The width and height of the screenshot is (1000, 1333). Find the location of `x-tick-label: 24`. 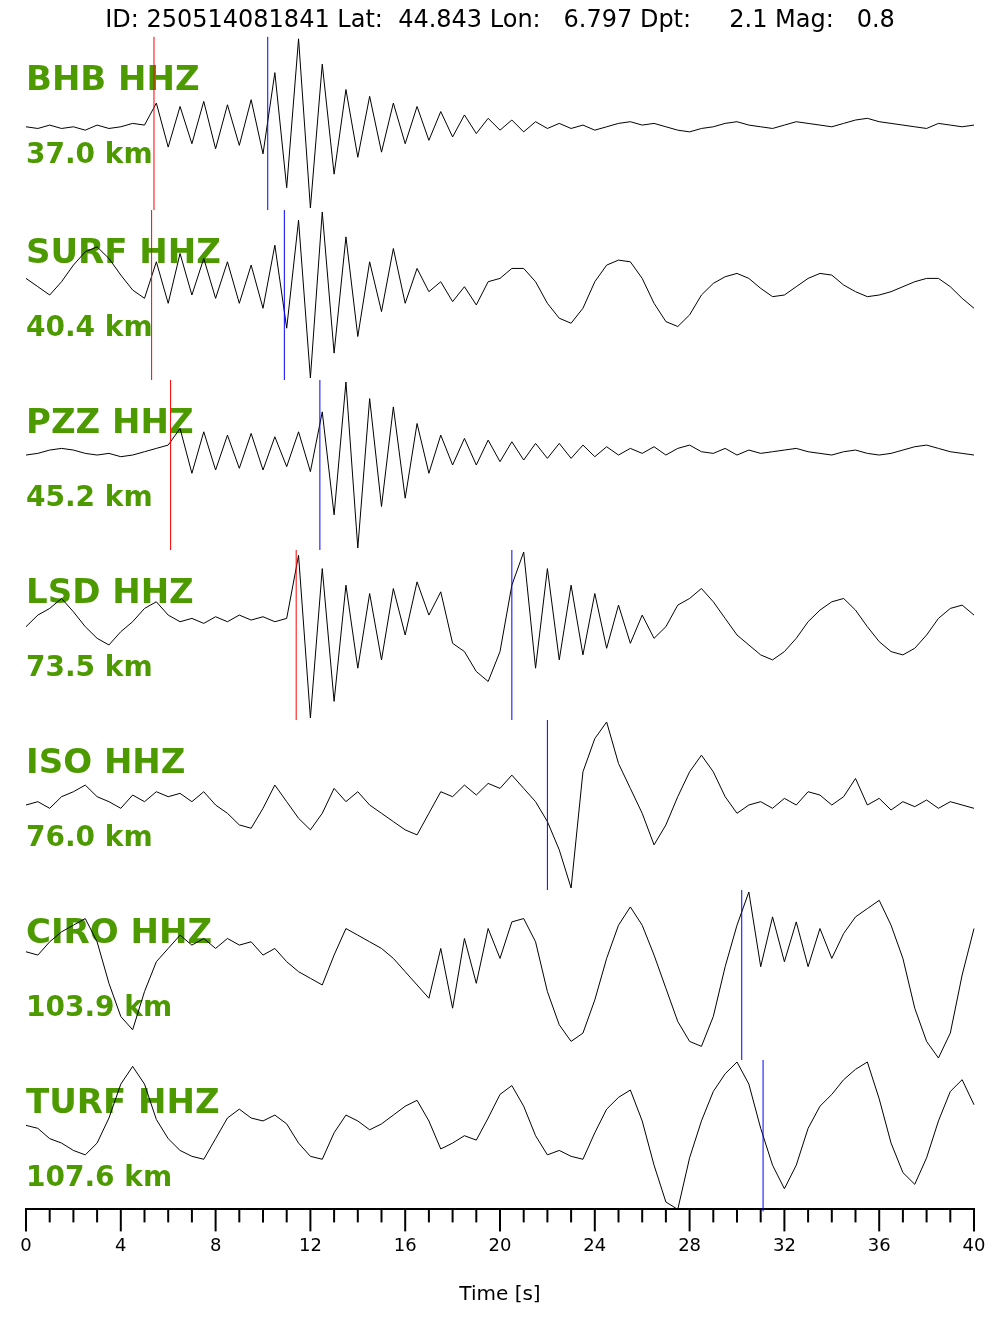

x-tick-label: 24 is located at coordinates (595, 1244).